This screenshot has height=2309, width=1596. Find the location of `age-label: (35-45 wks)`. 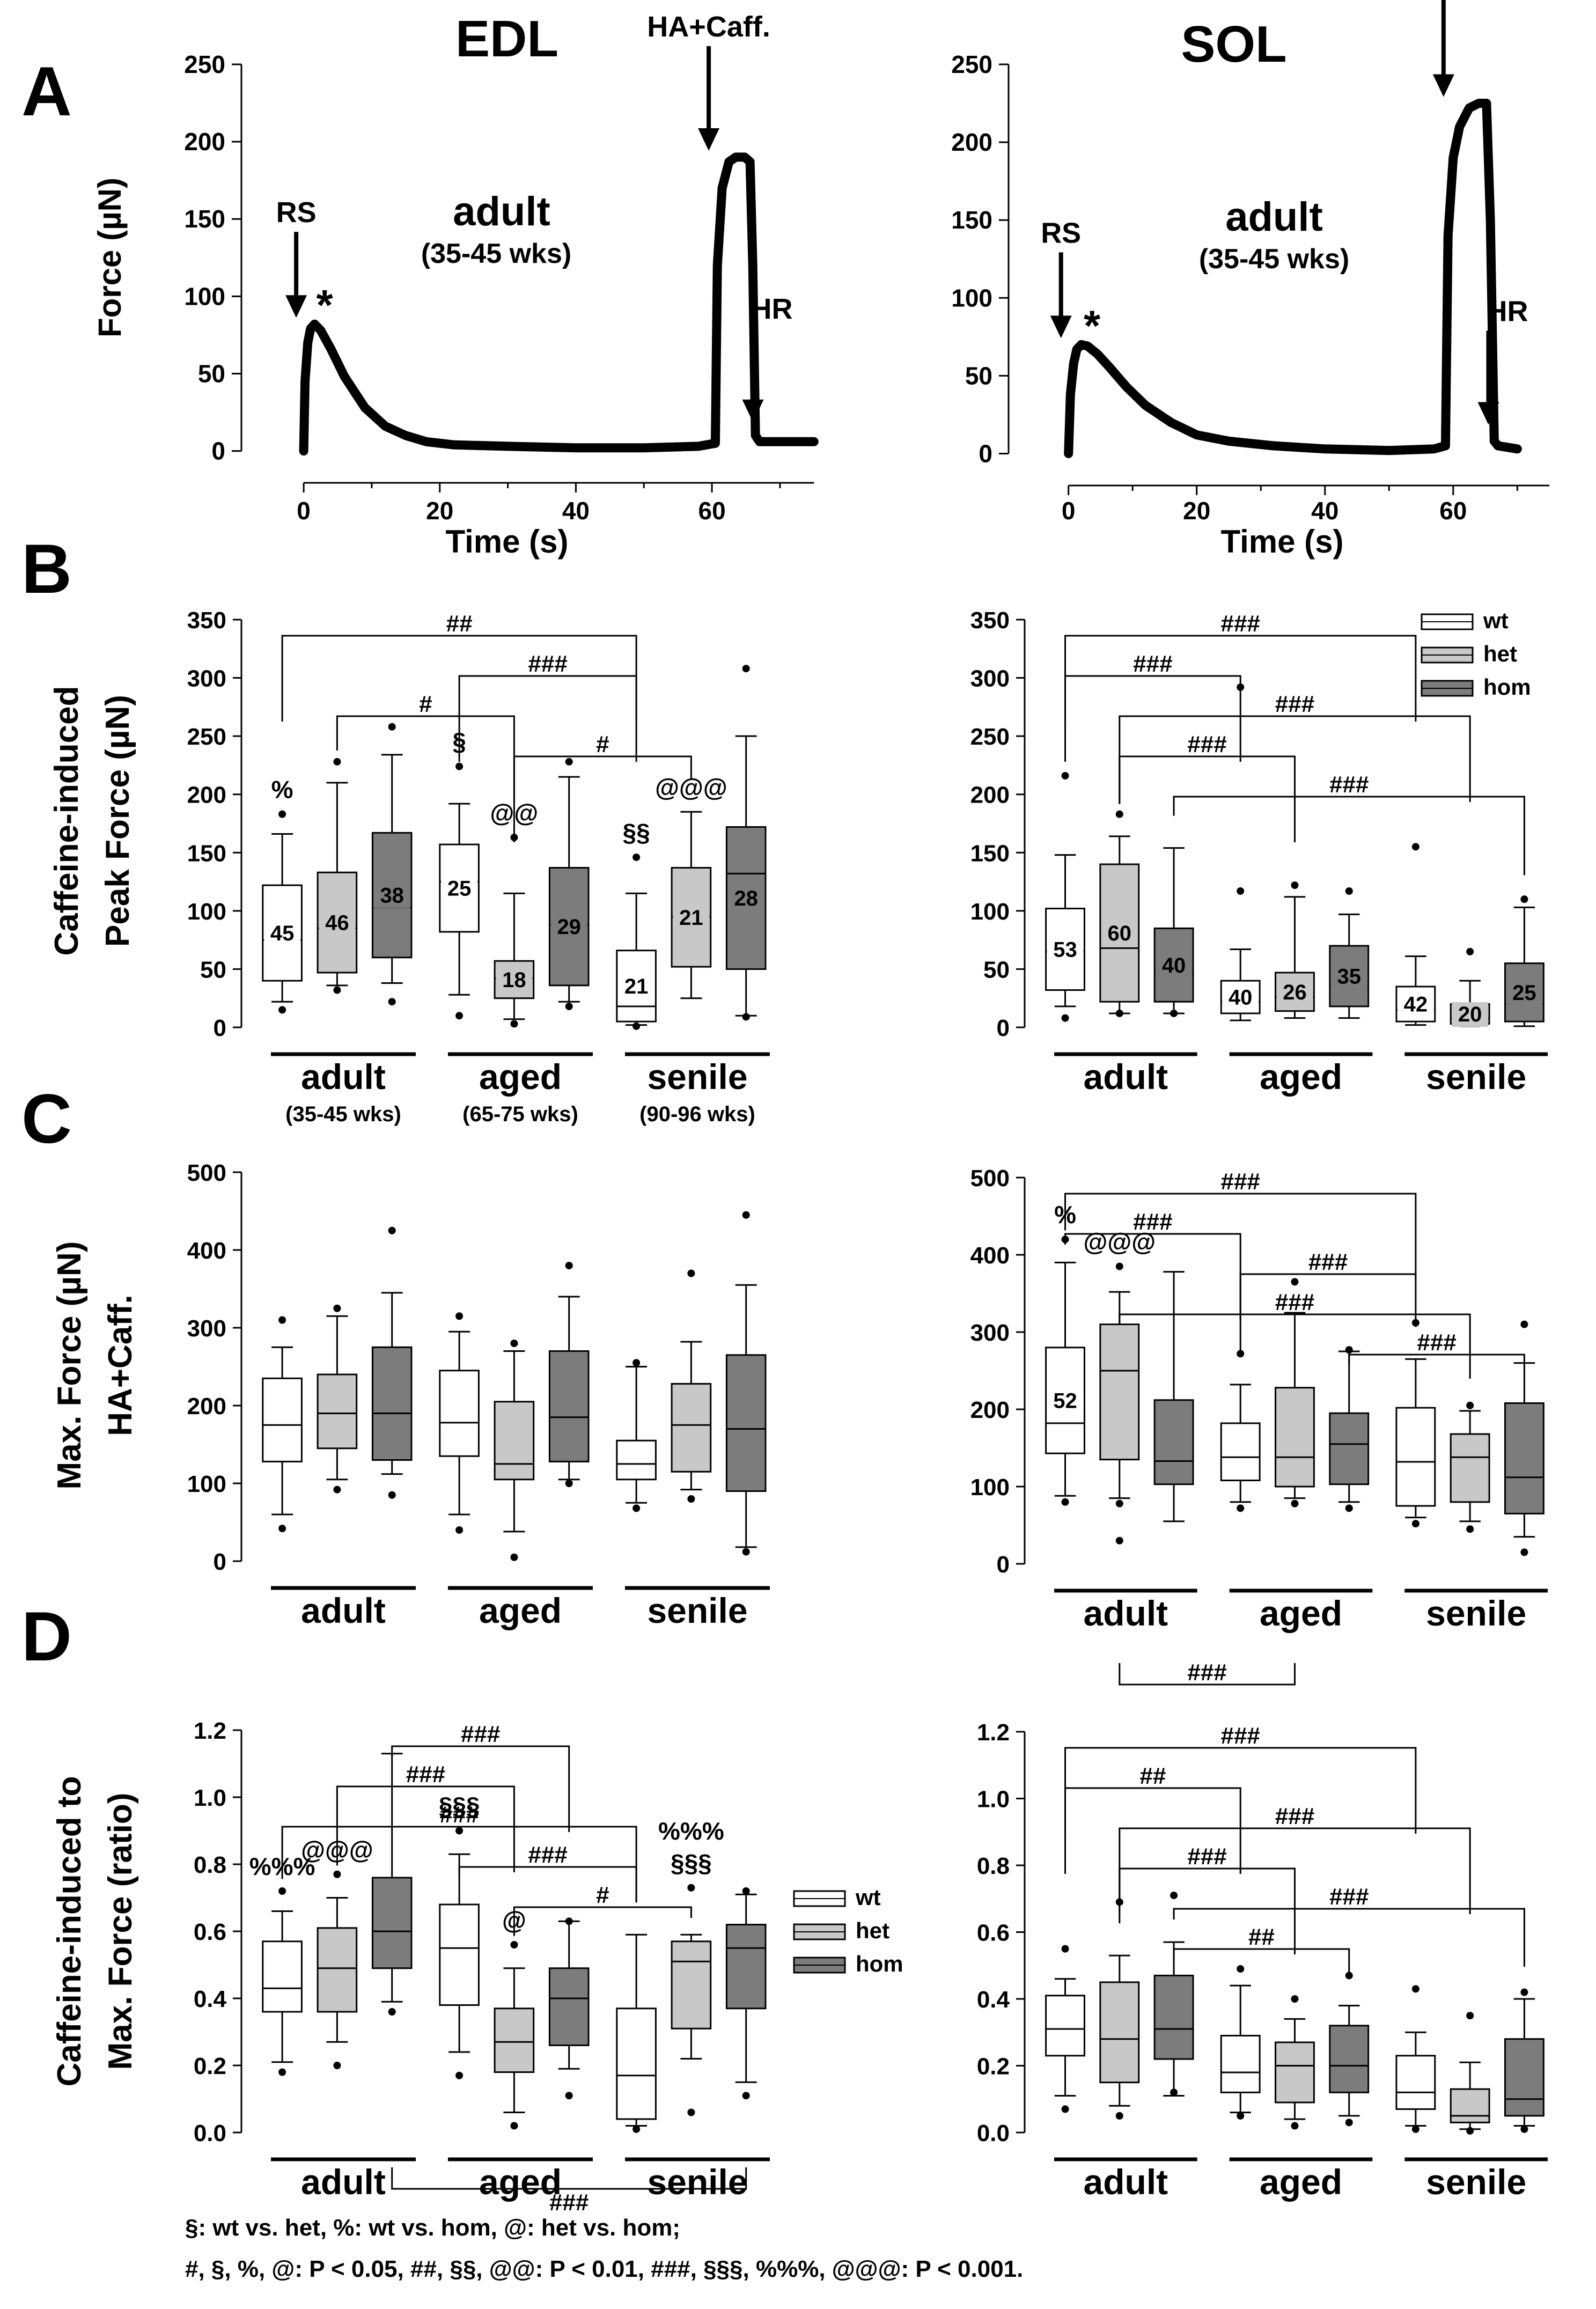

age-label: (35-45 wks) is located at coordinates (496, 254).